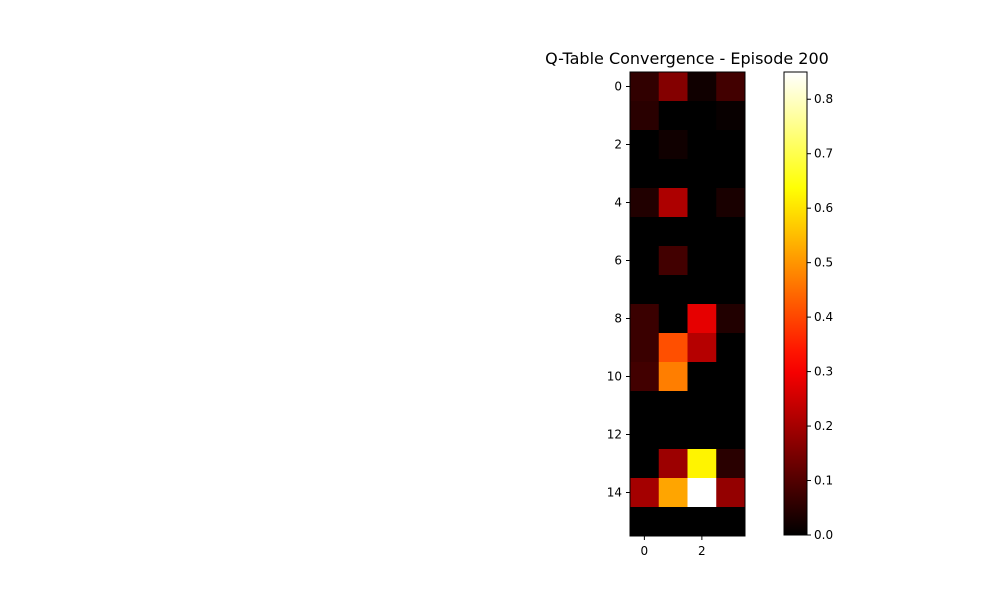 The image size is (1000, 600). I want to click on y-tick-label: 12, so click(614, 435).